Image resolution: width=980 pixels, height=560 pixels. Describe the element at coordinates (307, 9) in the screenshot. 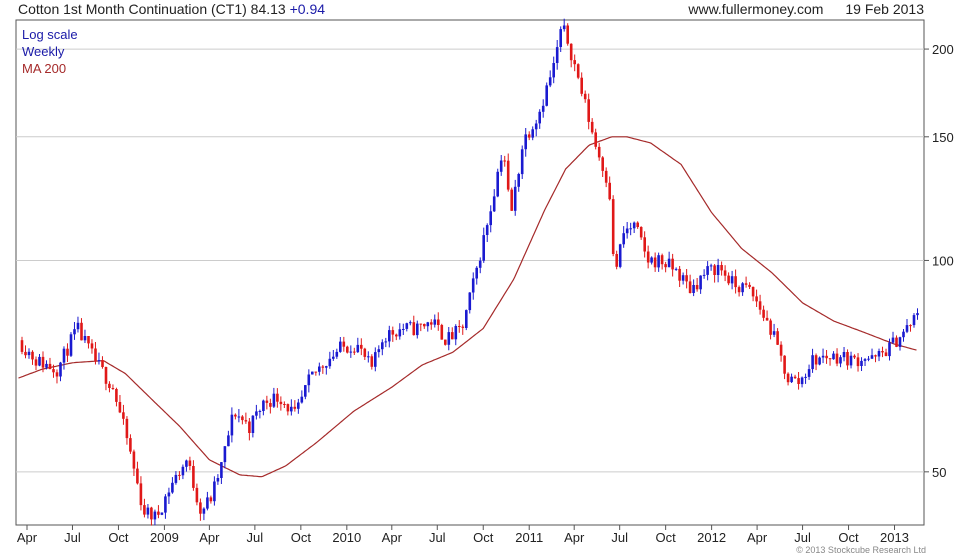

I see `price-change: +0.94` at that location.